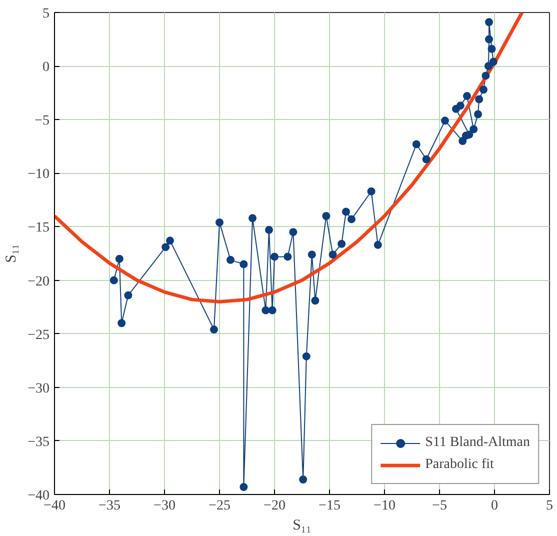 The width and height of the screenshot is (557, 536). What do you see at coordinates (46, 14) in the screenshot?
I see `y-tick-label: 5` at bounding box center [46, 14].